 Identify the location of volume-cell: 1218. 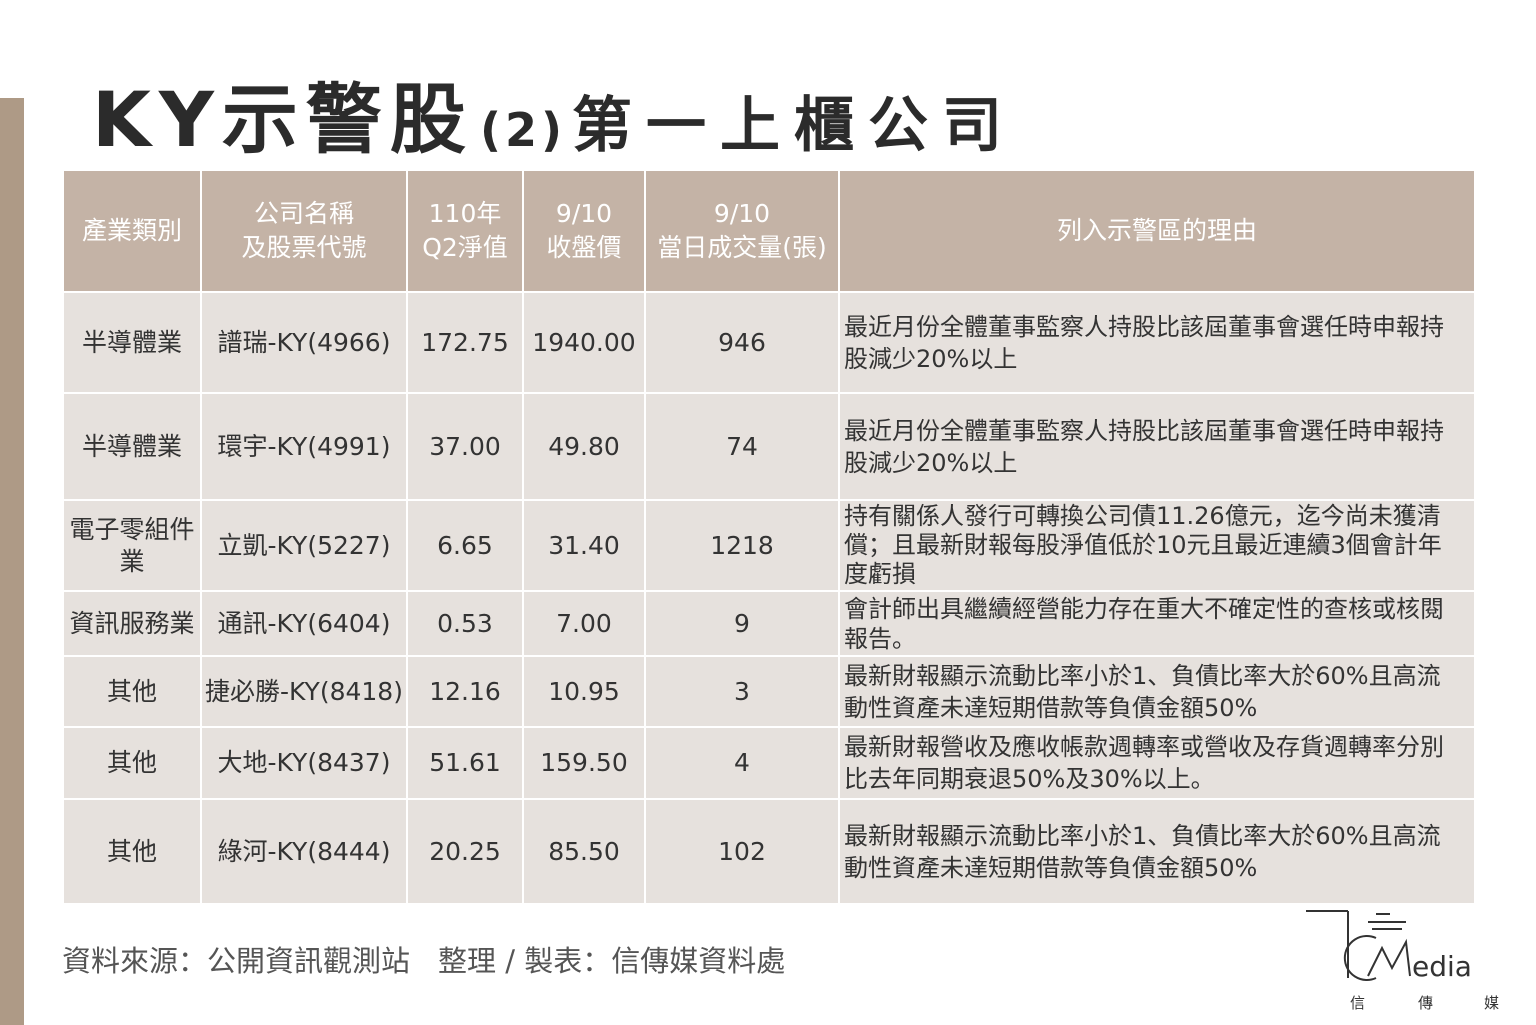
(742, 545).